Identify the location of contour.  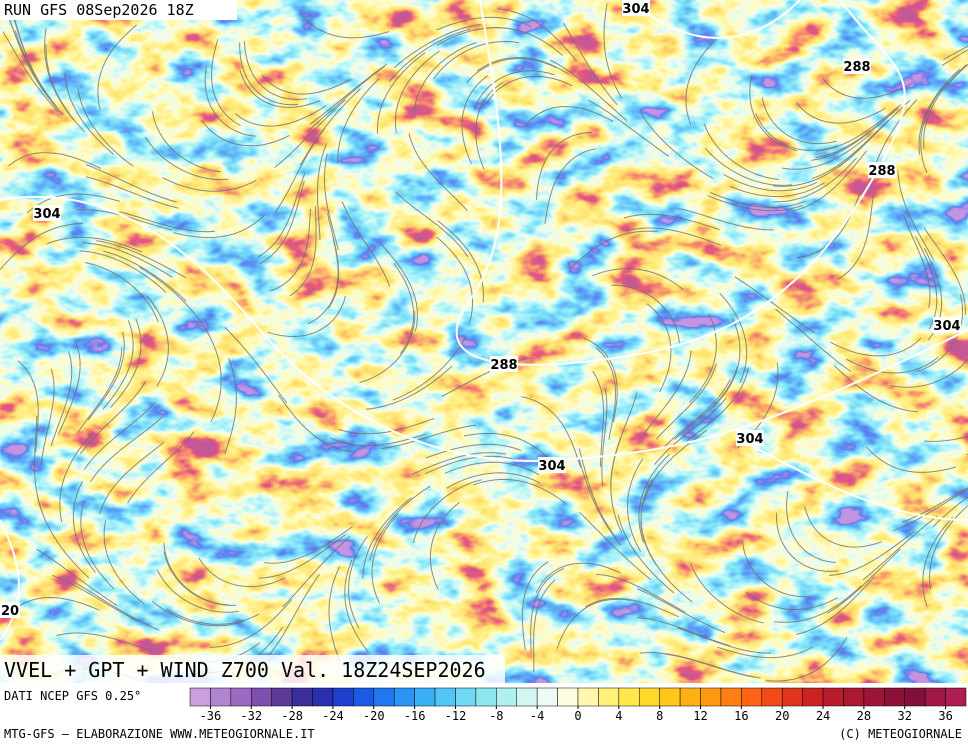
(715, 19).